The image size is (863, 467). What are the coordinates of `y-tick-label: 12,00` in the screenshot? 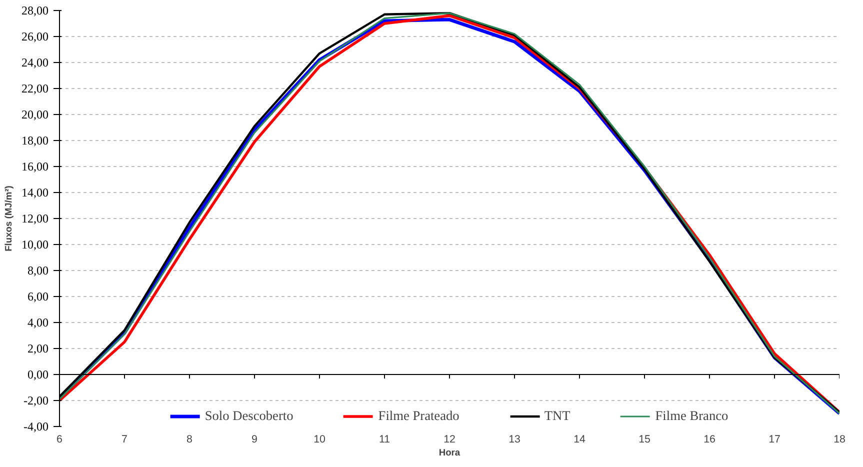 It's located at (35, 219).